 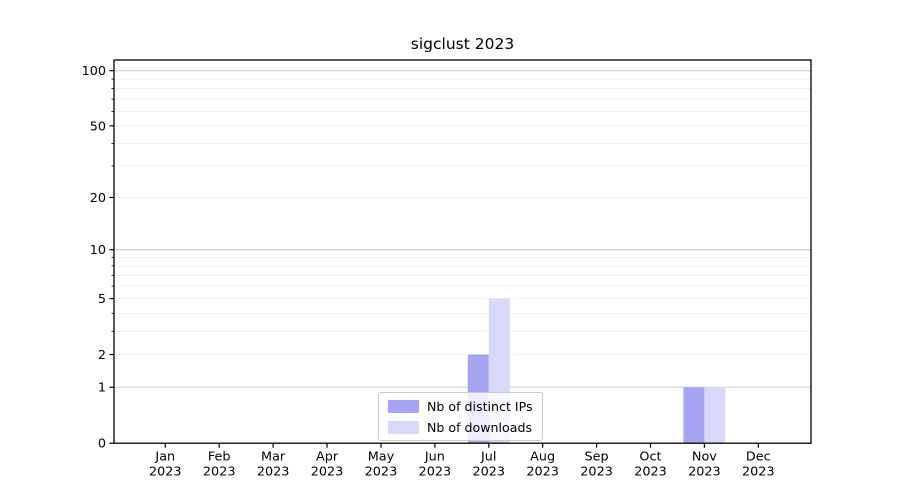 I want to click on bar-downloads-nov, so click(x=715, y=415).